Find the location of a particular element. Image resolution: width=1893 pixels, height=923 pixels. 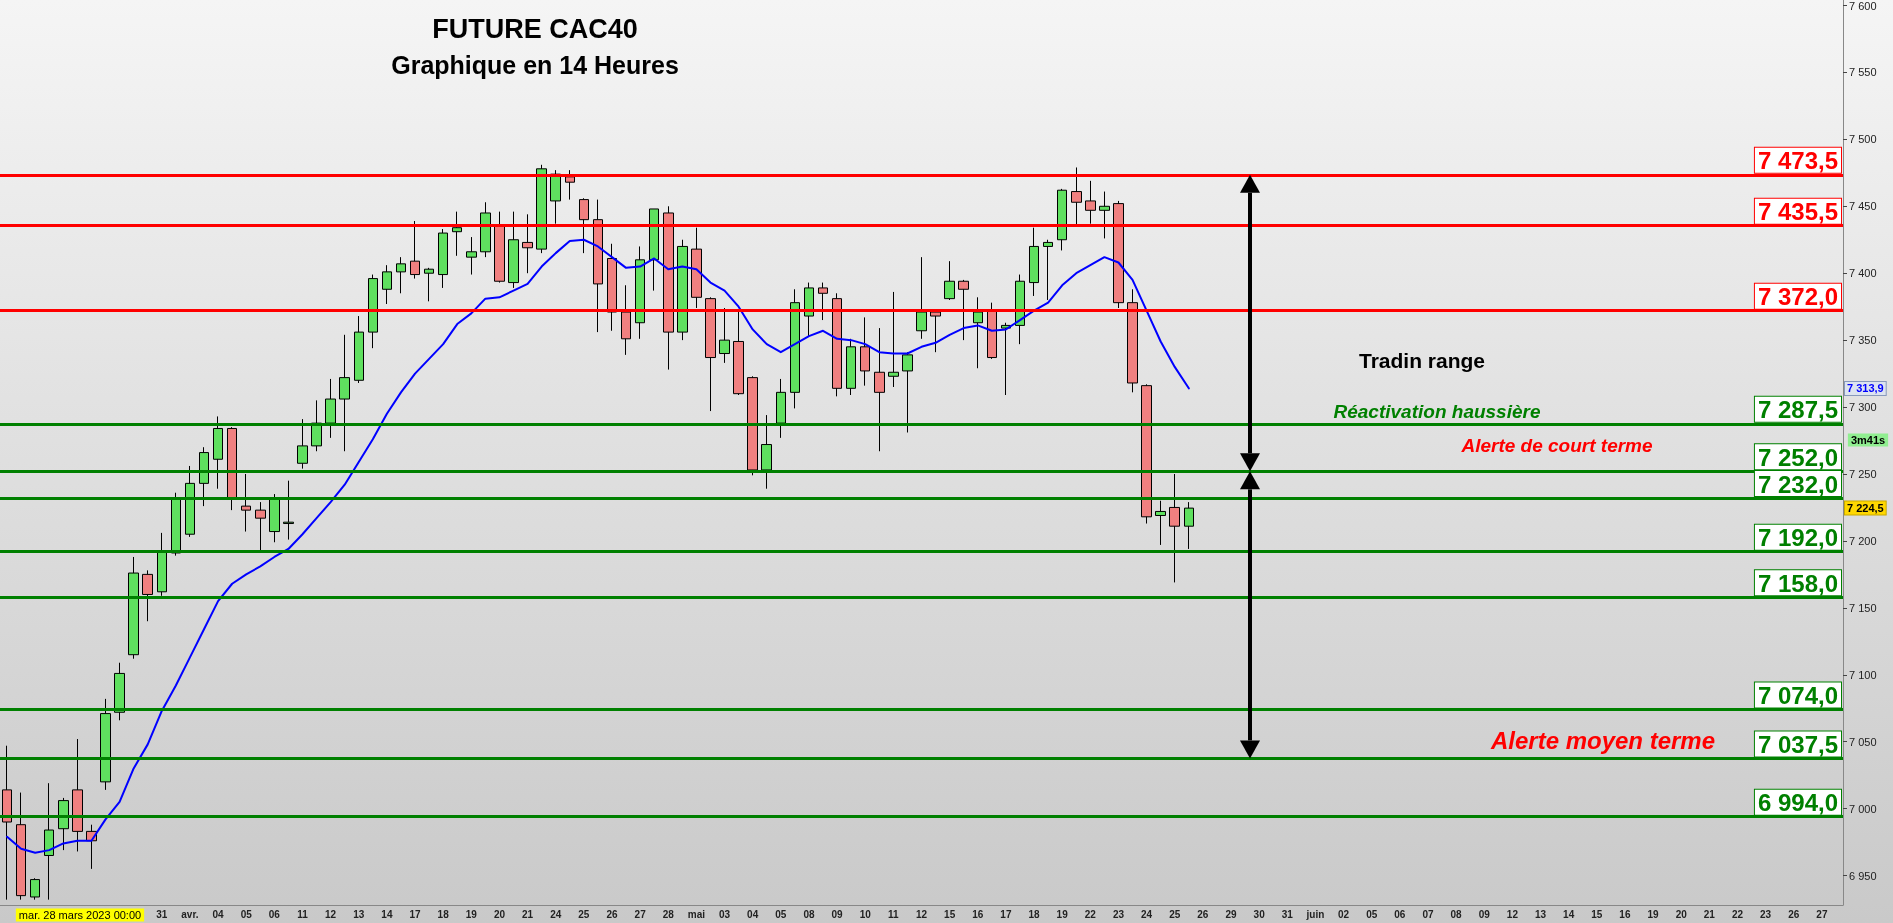

x-tick-label: mai is located at coordinates (696, 914).